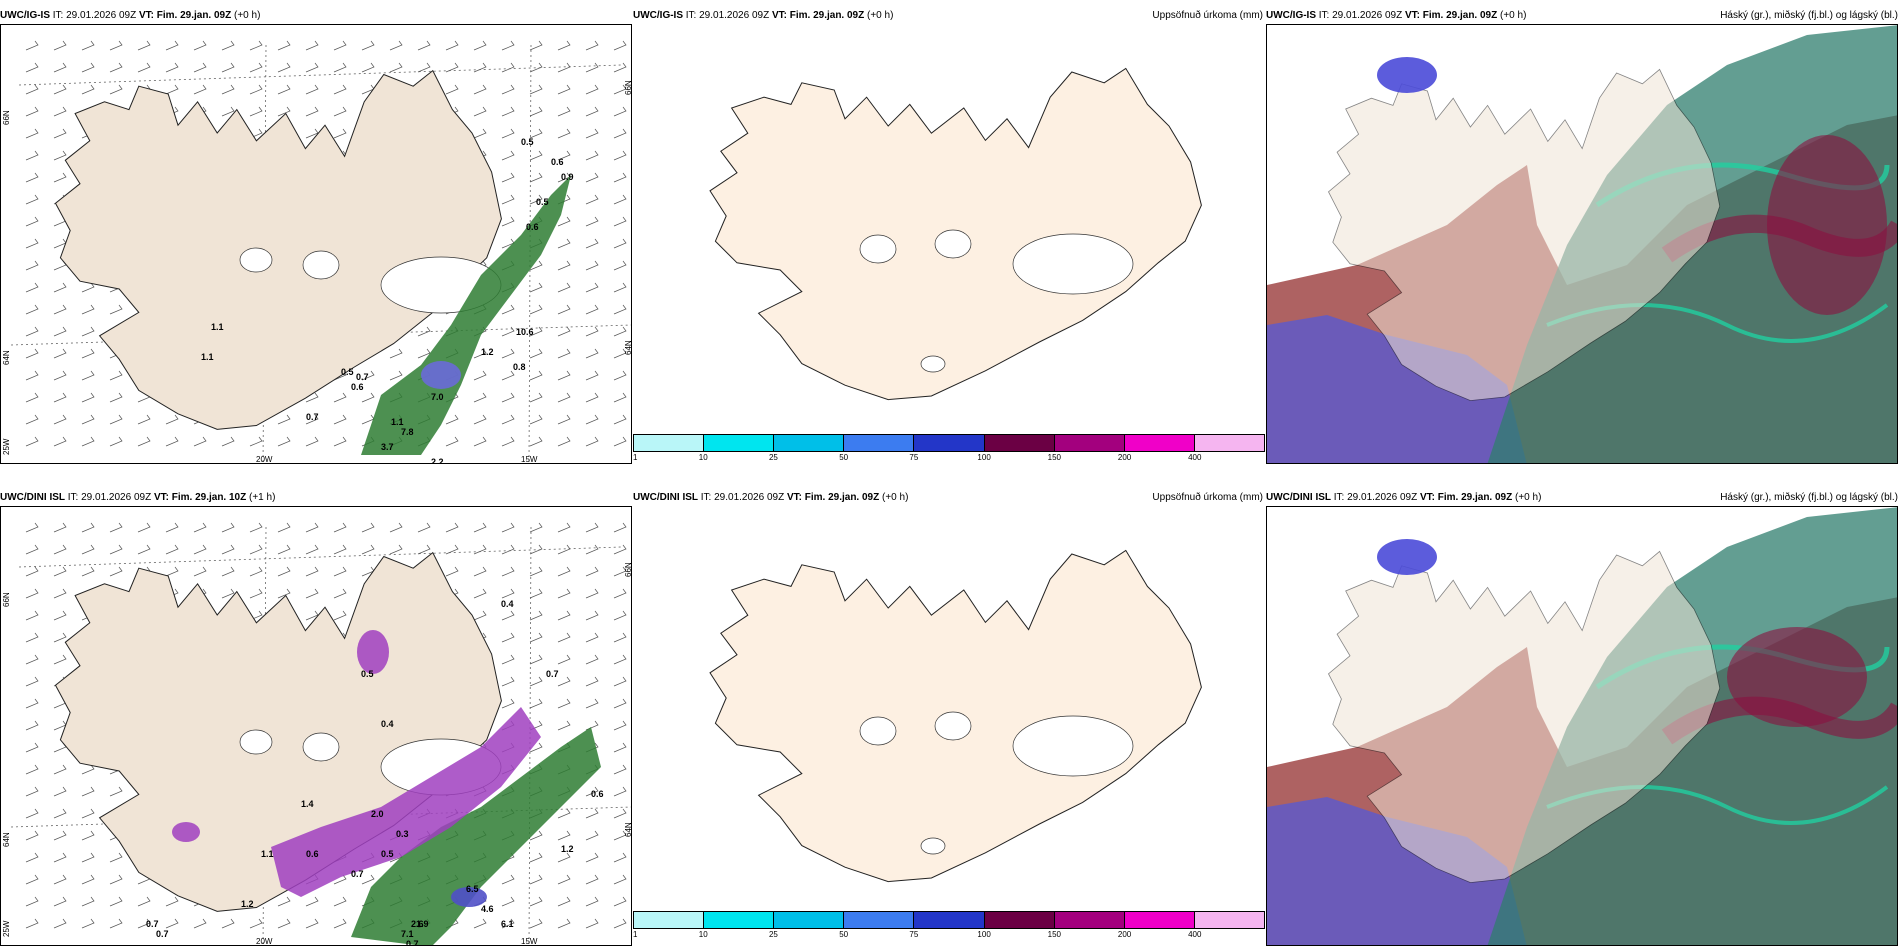 The image size is (1900, 950). Describe the element at coordinates (1397, 389) in the screenshot. I see `mid-cloud-area` at that location.